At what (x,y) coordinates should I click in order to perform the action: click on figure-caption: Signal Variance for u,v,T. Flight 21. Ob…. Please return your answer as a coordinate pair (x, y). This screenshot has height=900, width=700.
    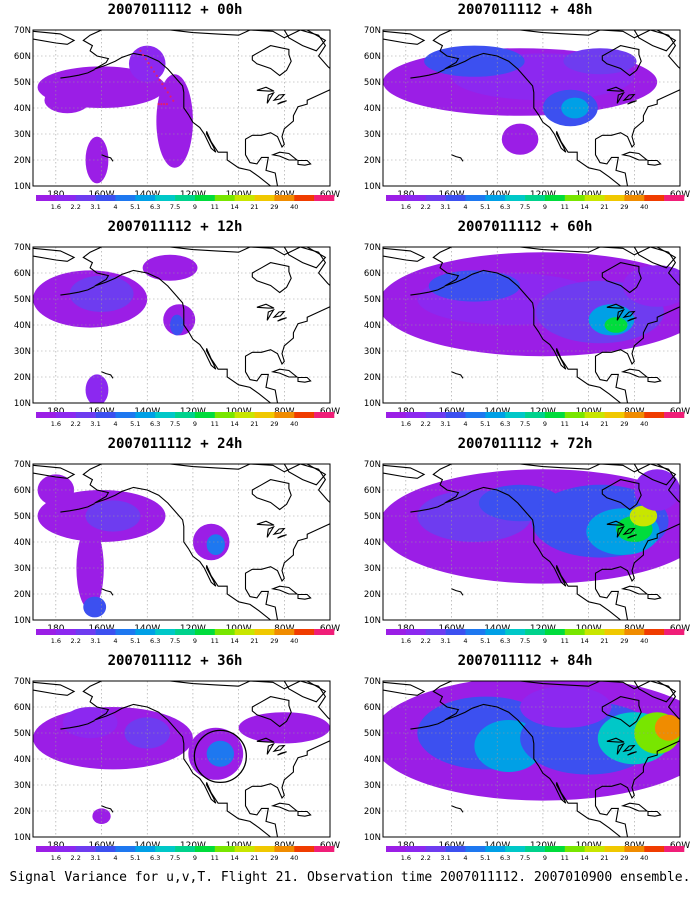
    Looking at the image, I should click on (350, 877).